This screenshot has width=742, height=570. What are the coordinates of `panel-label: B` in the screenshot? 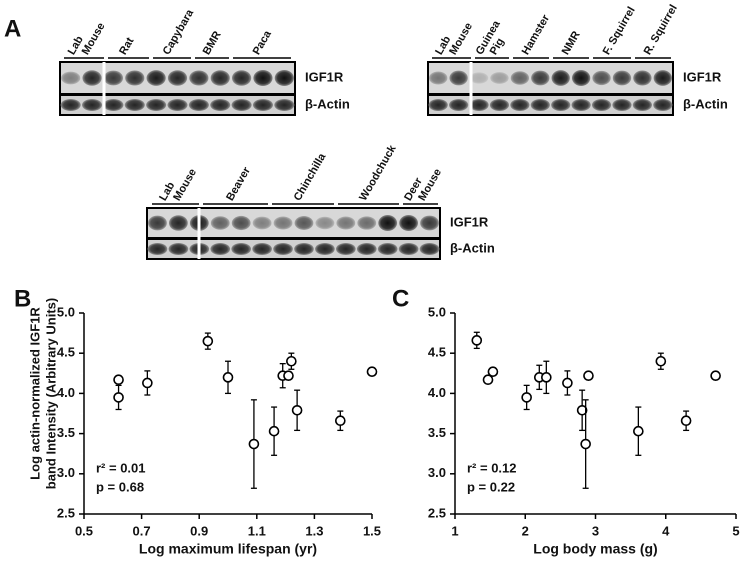 It's located at (22, 298).